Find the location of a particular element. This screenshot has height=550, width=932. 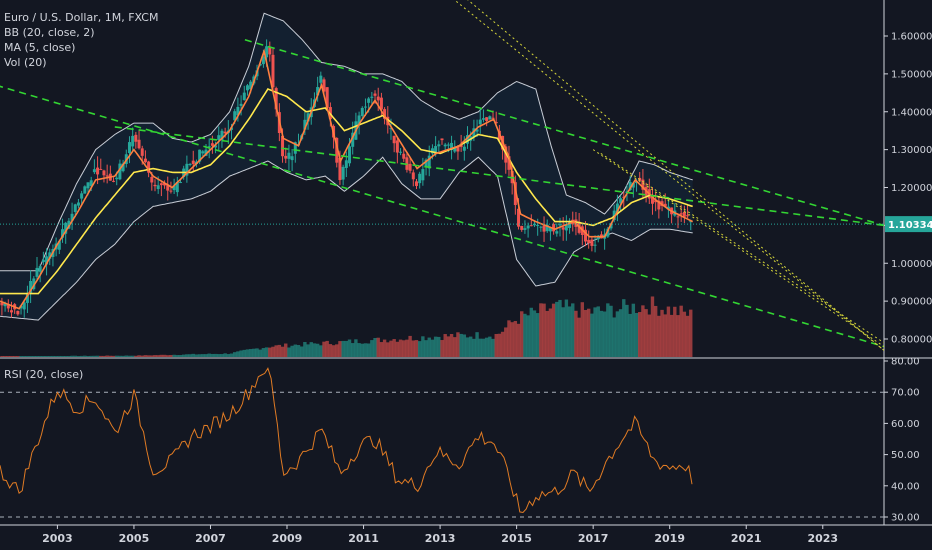

time-tick-label: 2009 is located at coordinates (287, 538).